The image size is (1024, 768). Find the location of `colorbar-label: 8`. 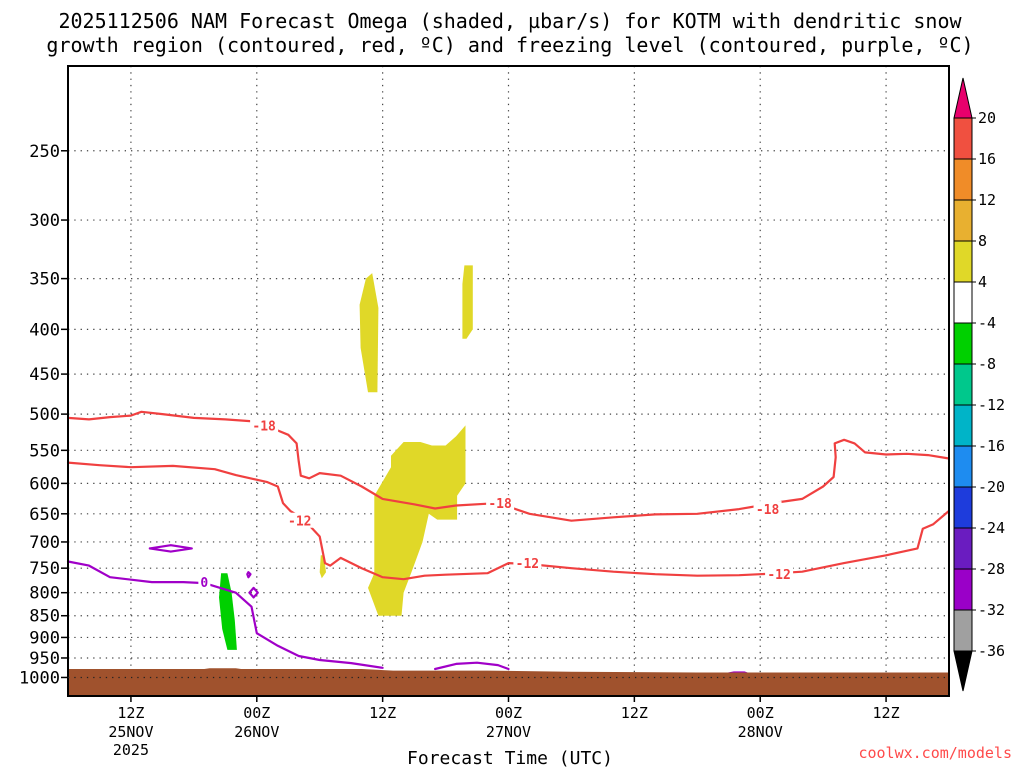

colorbar-label: 8 is located at coordinates (982, 241).